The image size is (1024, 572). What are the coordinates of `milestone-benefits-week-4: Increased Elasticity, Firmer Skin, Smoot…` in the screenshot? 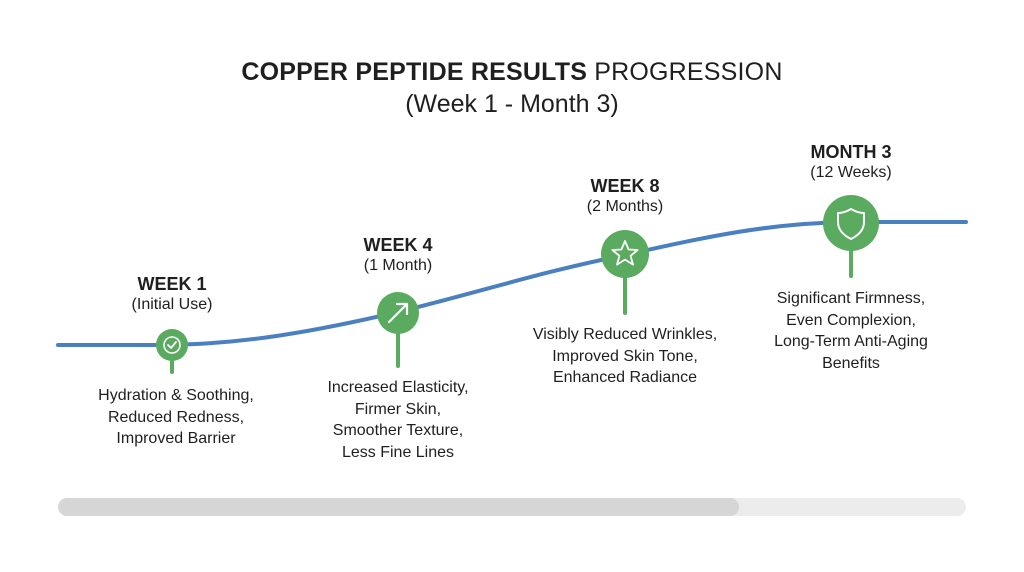 It's located at (397, 420).